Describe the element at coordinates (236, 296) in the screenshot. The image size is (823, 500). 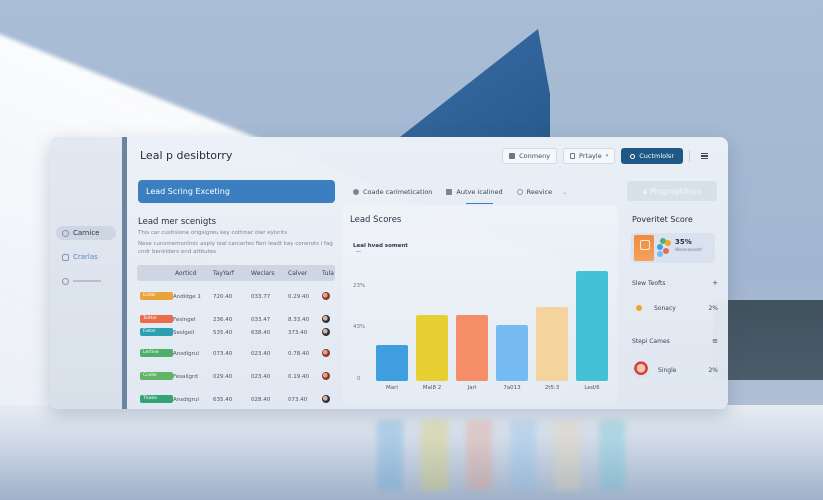
I see `table-row: Ectibl Andidge 1 720.40 033.77 0.29.40` at that location.